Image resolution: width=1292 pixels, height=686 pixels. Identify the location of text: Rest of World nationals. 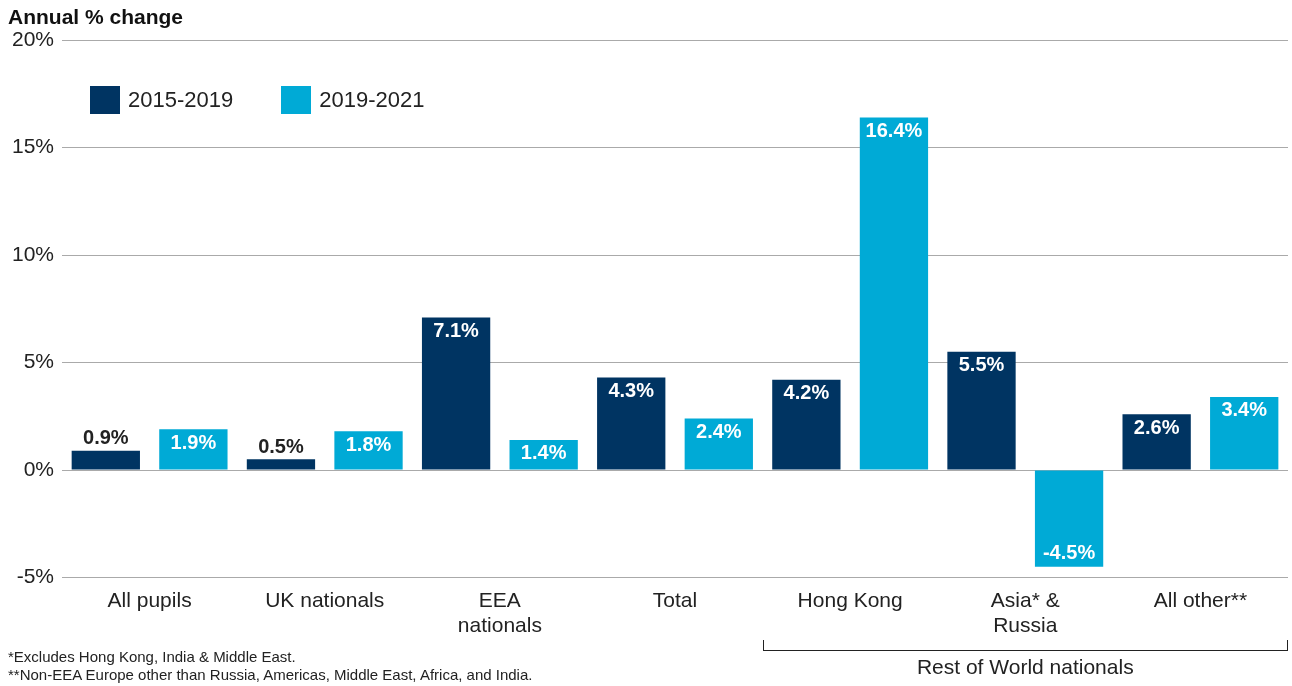
(1025, 667).